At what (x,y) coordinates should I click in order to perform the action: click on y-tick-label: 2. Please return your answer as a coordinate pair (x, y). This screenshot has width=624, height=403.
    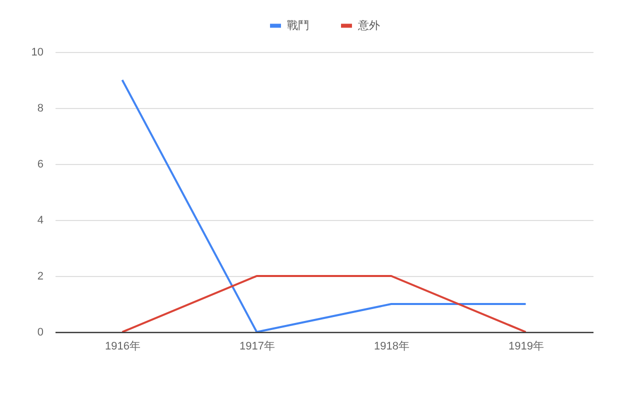
    Looking at the image, I should click on (40, 276).